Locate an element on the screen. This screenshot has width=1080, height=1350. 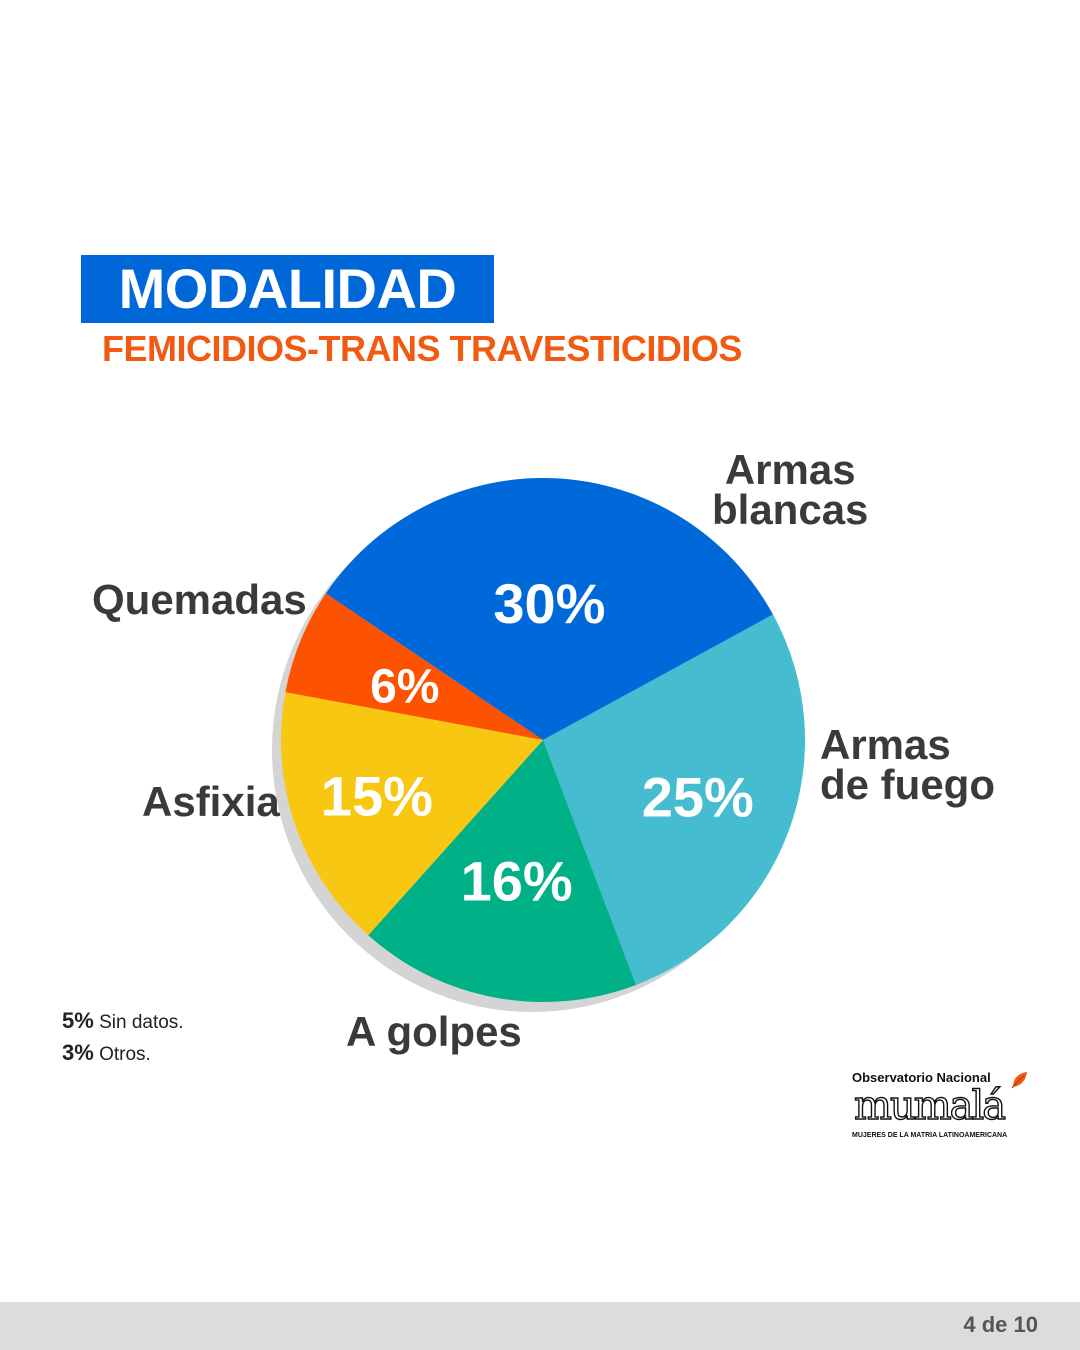
value-label-asfixia: 15% is located at coordinates (377, 796).